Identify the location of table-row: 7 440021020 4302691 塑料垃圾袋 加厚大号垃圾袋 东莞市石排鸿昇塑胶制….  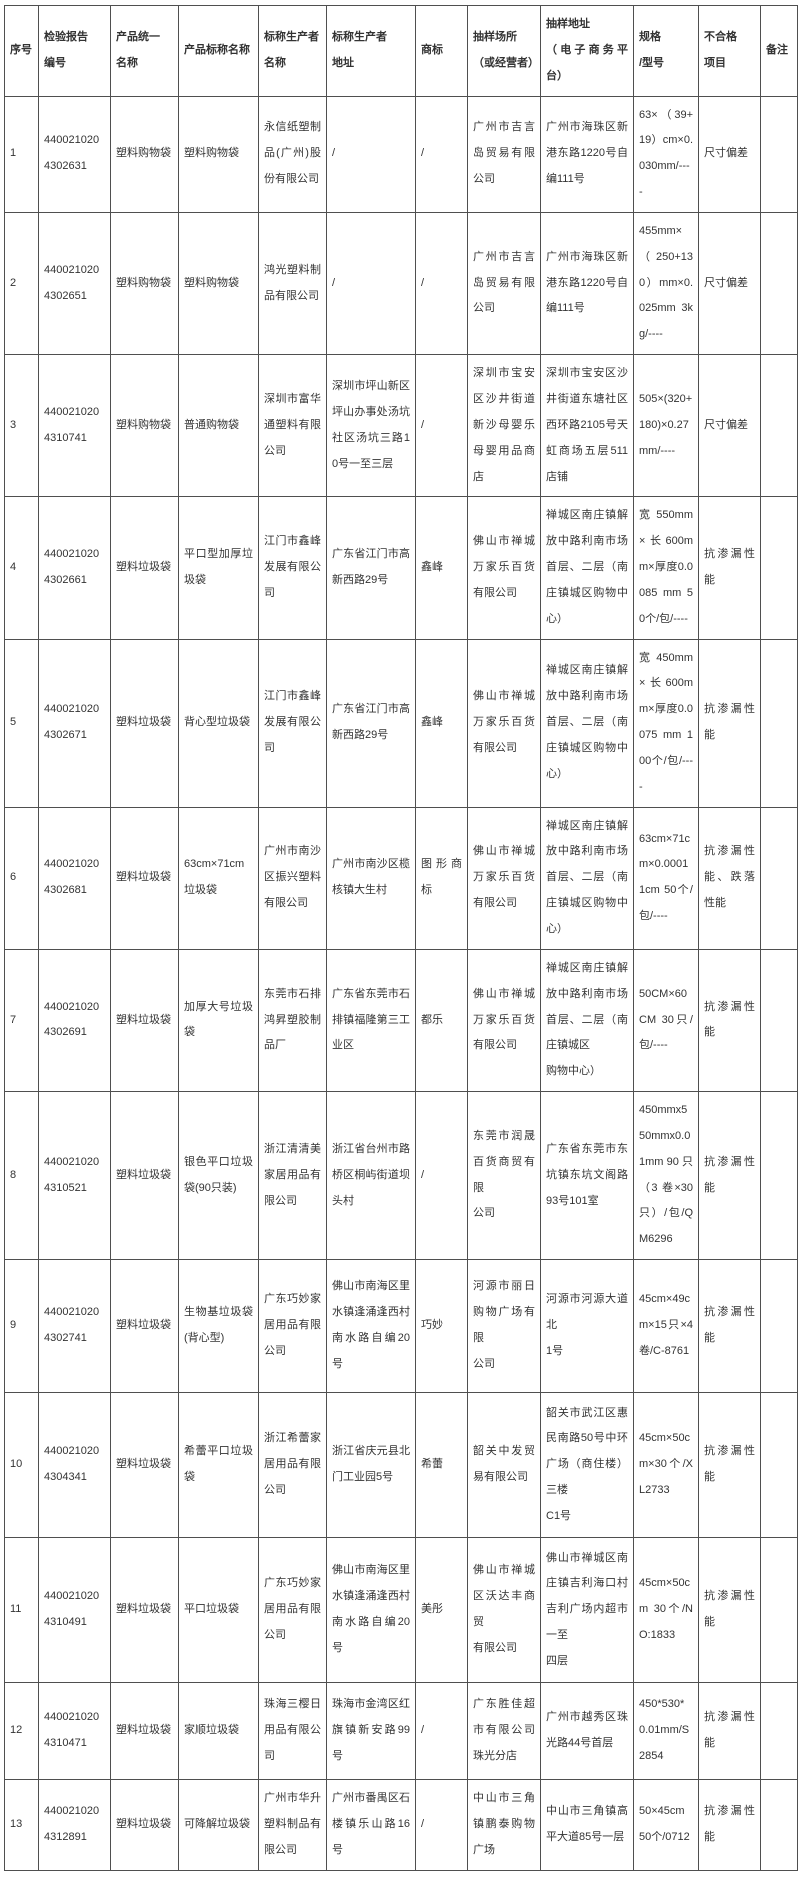
(401, 1020).